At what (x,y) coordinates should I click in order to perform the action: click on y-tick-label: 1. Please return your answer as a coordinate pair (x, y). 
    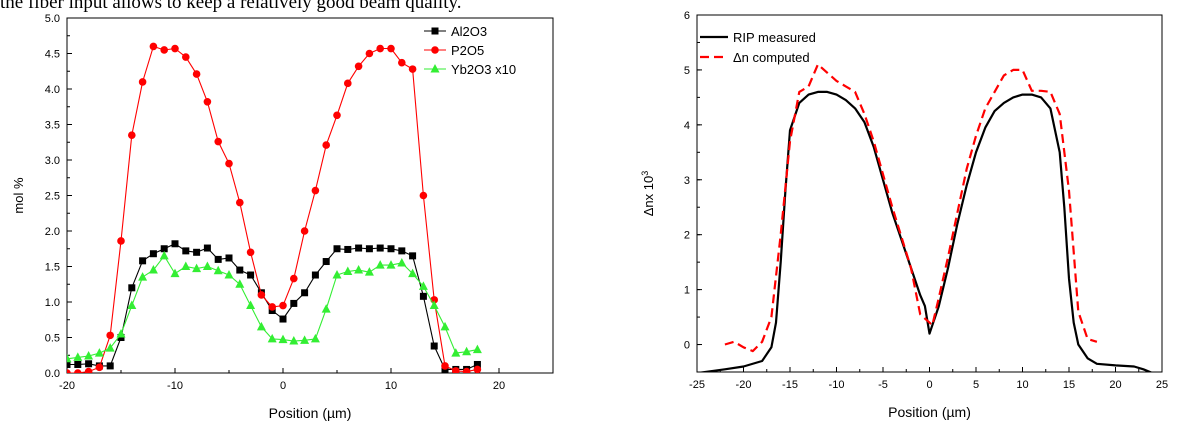
    Looking at the image, I should click on (687, 291).